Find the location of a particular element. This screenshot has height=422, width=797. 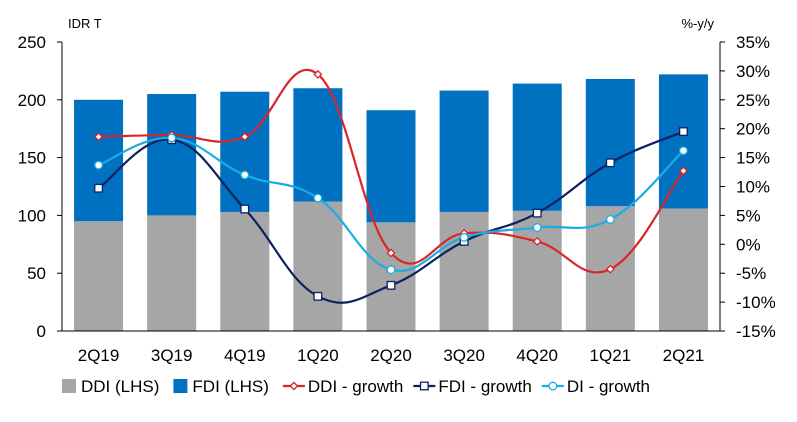

point-ddi-growth-1q20 is located at coordinates (318, 74).